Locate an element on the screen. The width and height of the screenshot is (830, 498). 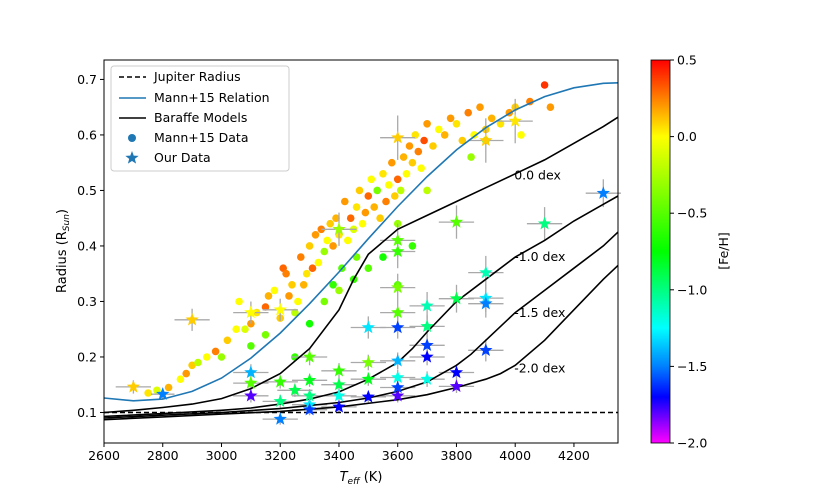
colorbar-tick-label: −2.0 is located at coordinates (692, 443).